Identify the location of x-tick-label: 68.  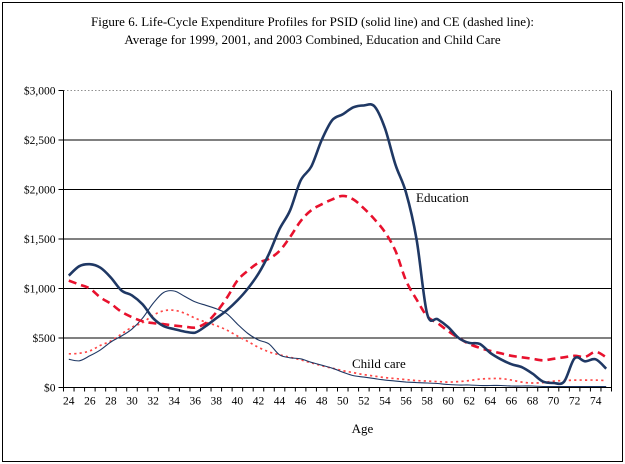
(533, 402).